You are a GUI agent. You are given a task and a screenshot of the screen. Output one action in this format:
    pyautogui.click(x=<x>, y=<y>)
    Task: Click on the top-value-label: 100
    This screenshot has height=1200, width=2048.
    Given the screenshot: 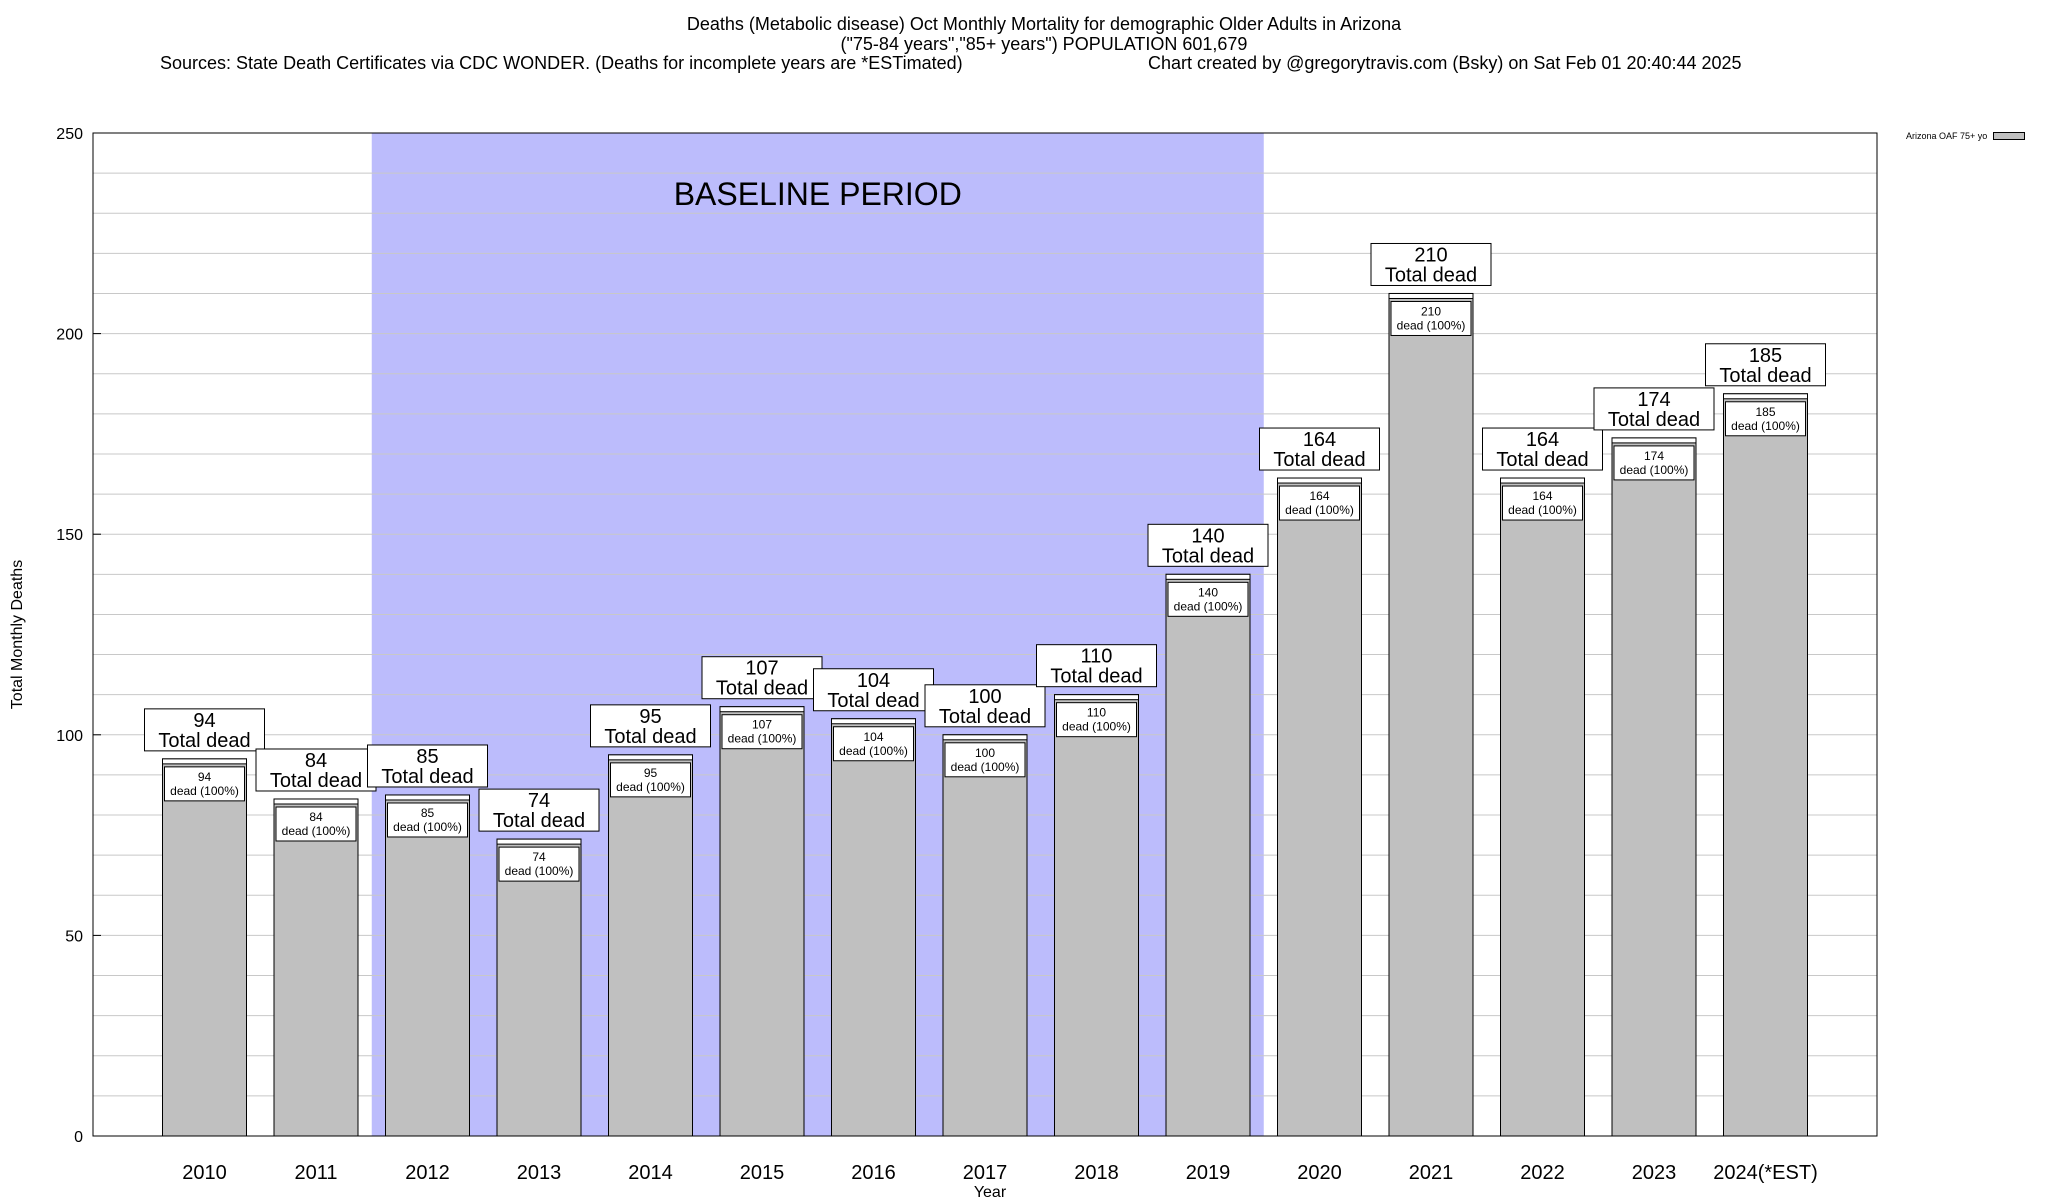 What is the action you would take?
    pyautogui.click(x=984, y=697)
    